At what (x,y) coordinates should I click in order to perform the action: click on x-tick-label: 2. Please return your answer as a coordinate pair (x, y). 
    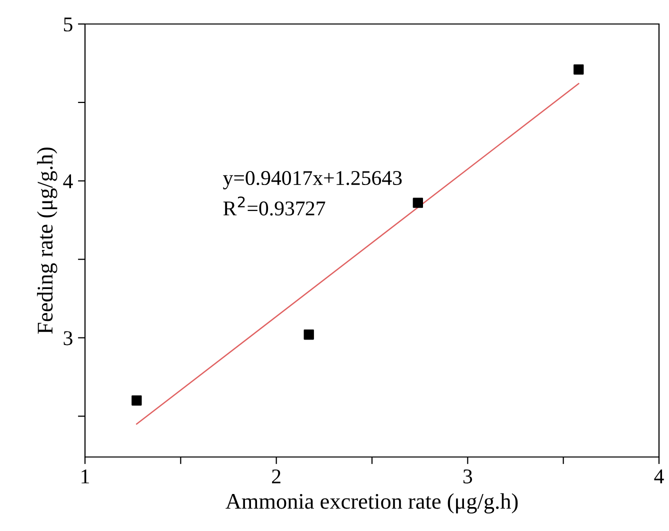
    Looking at the image, I should click on (276, 476).